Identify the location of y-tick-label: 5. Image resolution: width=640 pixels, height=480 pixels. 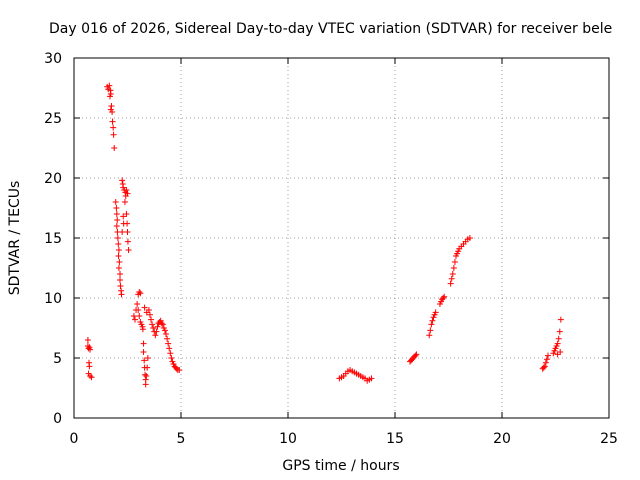
(57, 359).